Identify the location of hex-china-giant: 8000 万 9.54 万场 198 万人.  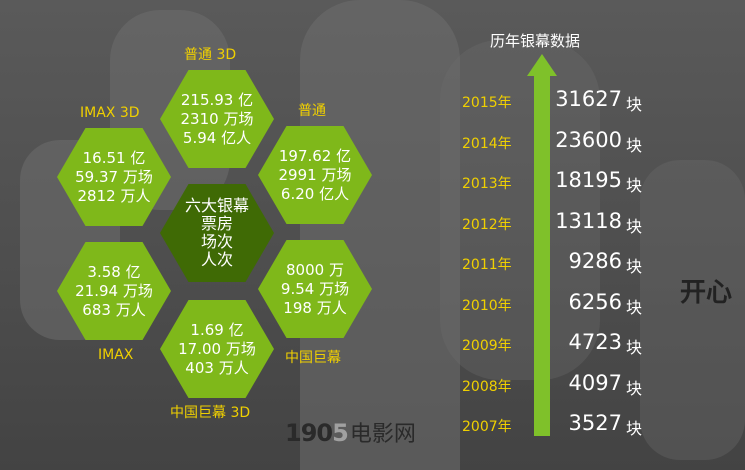
(315, 289).